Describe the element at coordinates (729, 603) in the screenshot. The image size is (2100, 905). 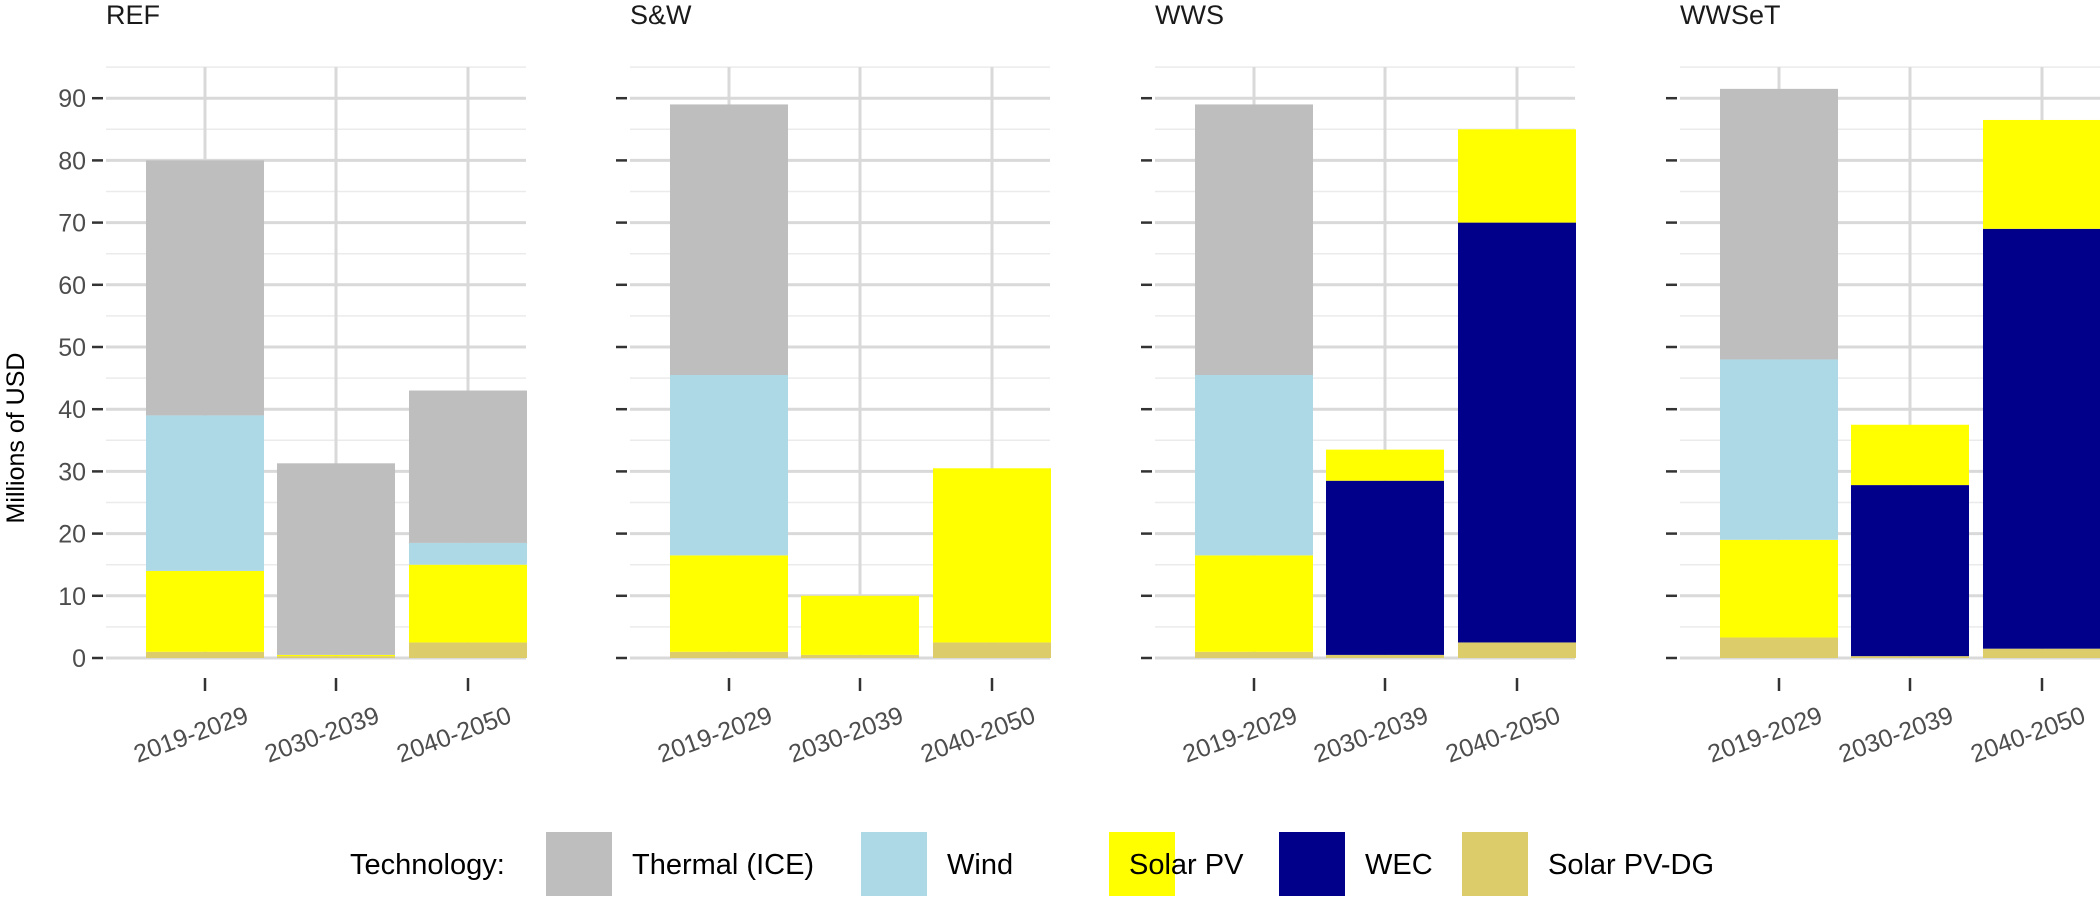
I see `bar-s-w-2019-2029-solar-pv` at that location.